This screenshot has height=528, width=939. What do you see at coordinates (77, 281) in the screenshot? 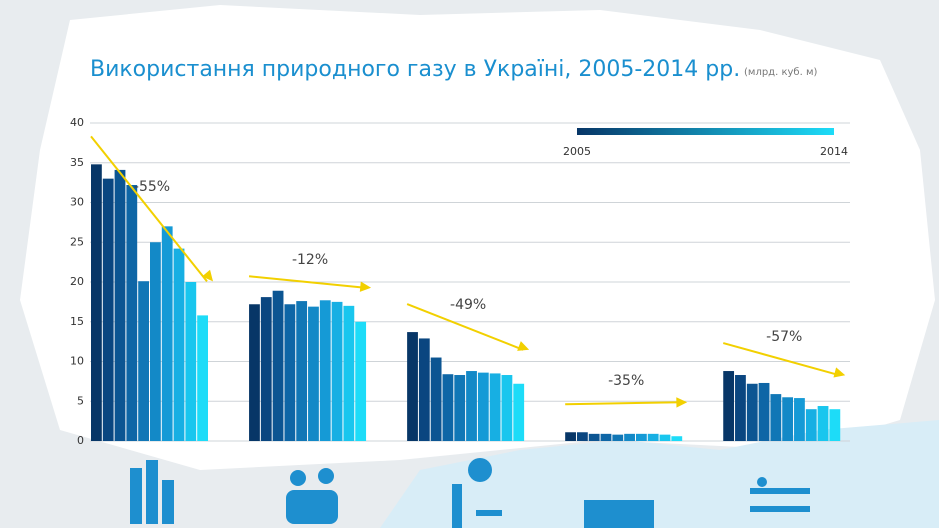
I see `y-tick-label: 20` at bounding box center [77, 281].